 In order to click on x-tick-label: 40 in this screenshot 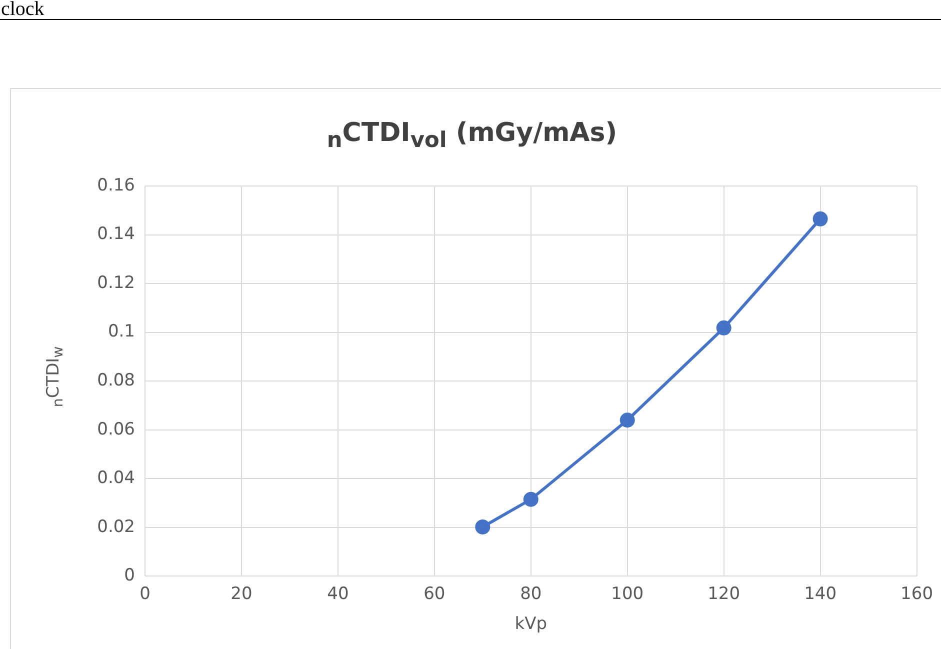, I will do `click(338, 594)`.